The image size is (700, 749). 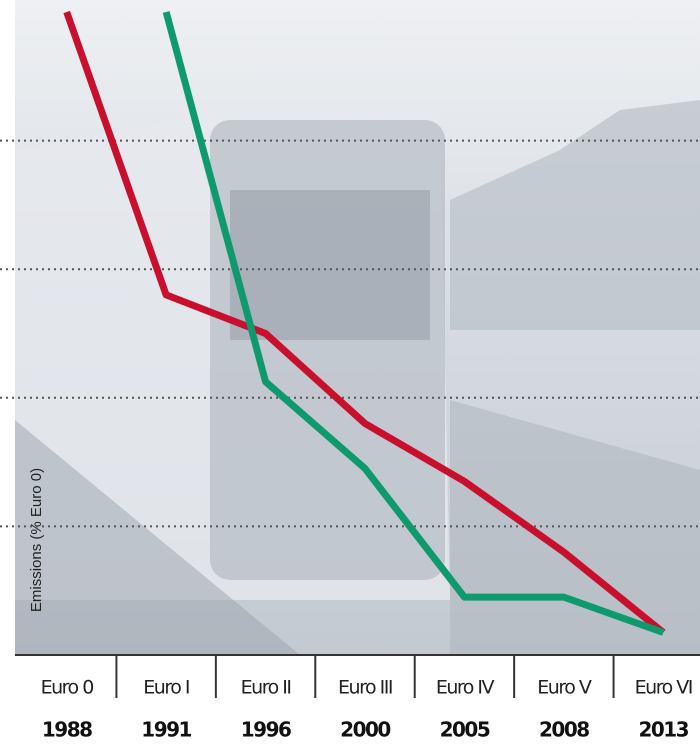 I want to click on x-tick-label: Euro II, so click(x=266, y=688).